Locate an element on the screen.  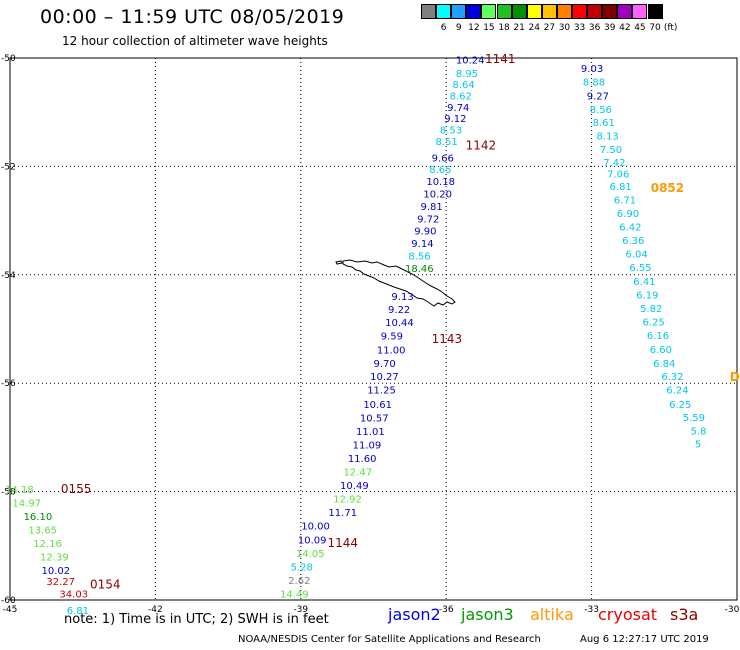
pass-time-label: 1143 is located at coordinates (447, 339).